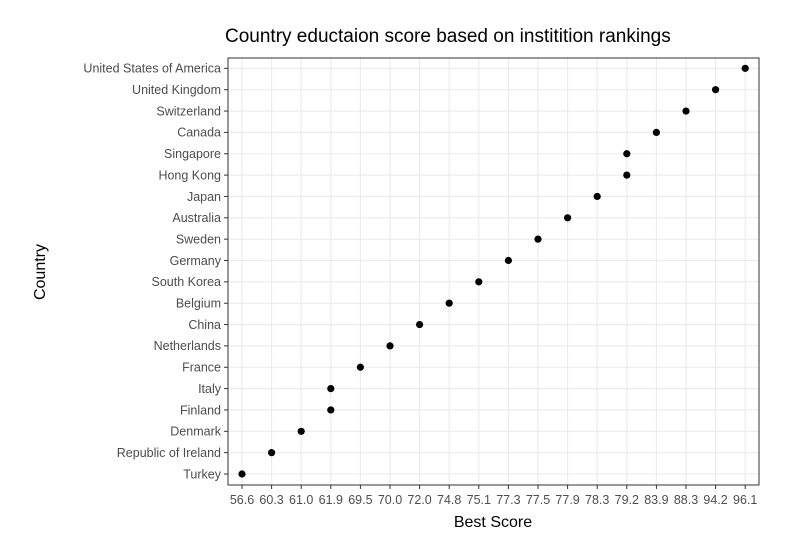  What do you see at coordinates (198, 239) in the screenshot?
I see `y-tick-label: Sweden` at bounding box center [198, 239].